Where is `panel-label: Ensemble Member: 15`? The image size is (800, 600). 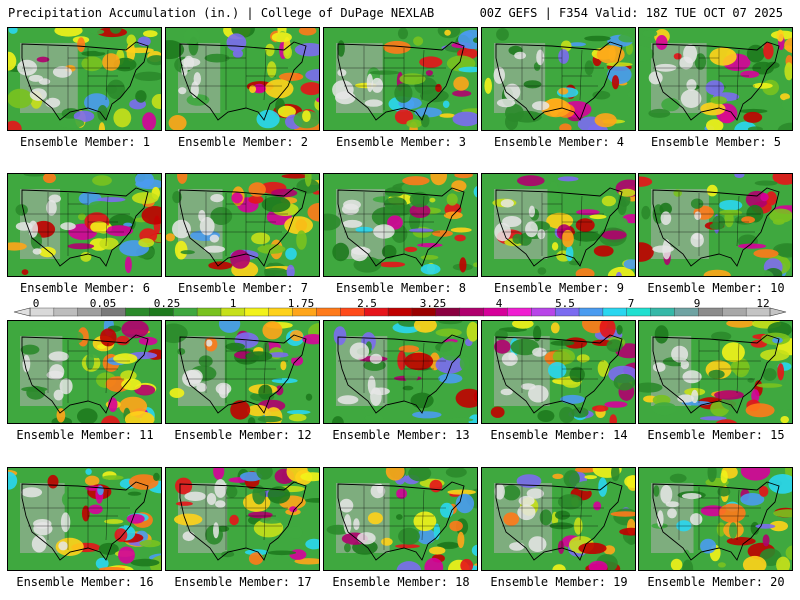 panel-label: Ensemble Member: 15 is located at coordinates (716, 435).